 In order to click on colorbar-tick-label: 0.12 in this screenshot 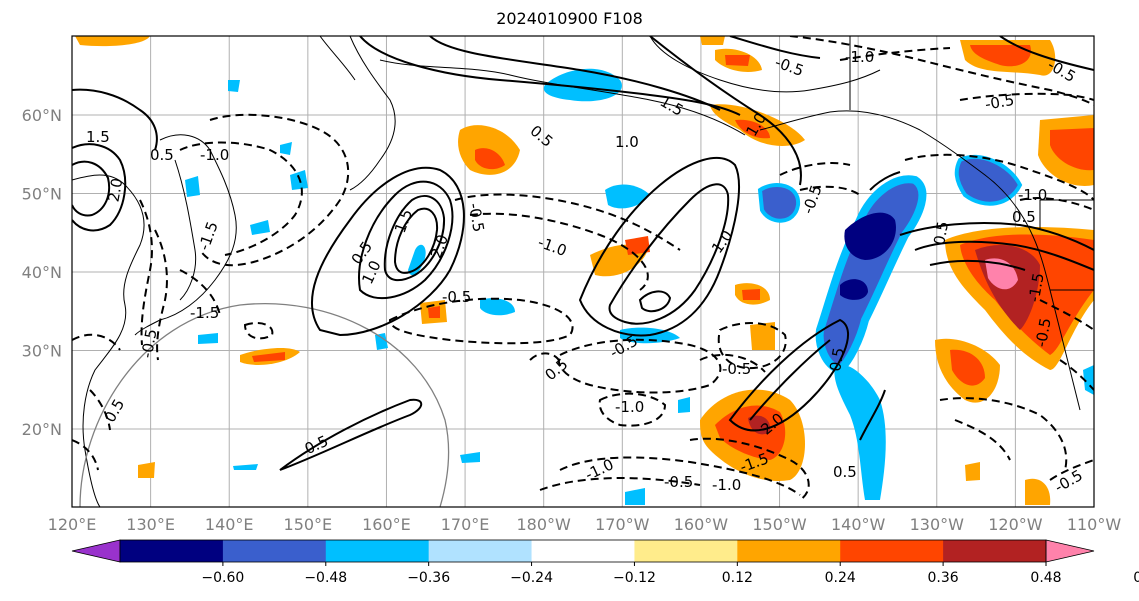, I will do `click(737, 578)`.